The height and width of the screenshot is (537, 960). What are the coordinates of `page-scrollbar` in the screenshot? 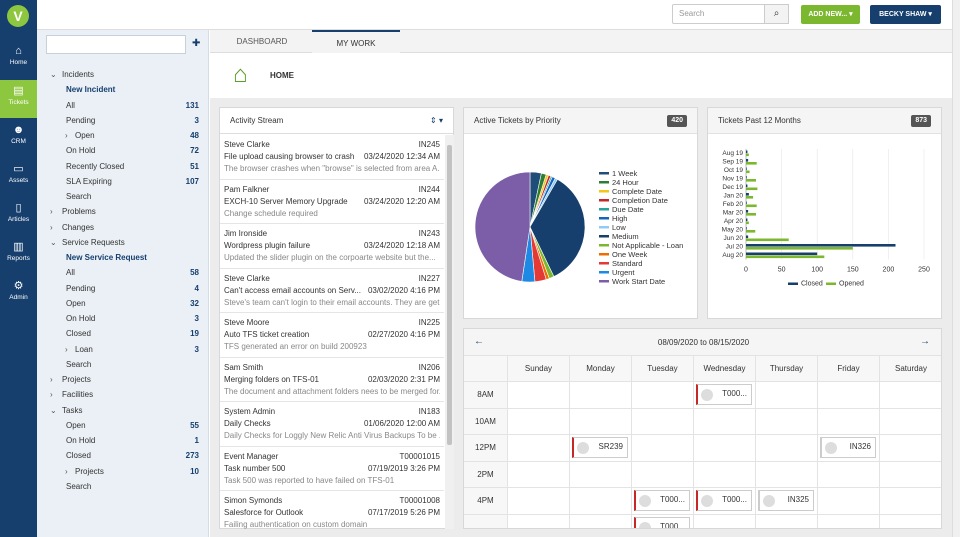 It's located at (956, 268).